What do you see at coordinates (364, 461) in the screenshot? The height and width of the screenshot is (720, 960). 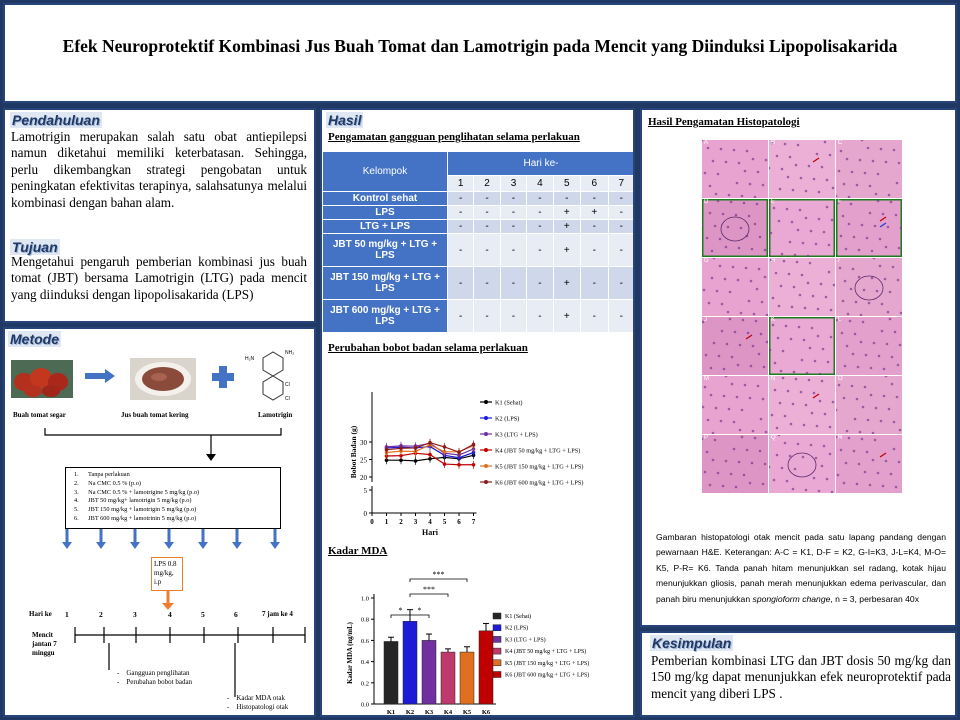 I see `y-tick-label: 25` at bounding box center [364, 461].